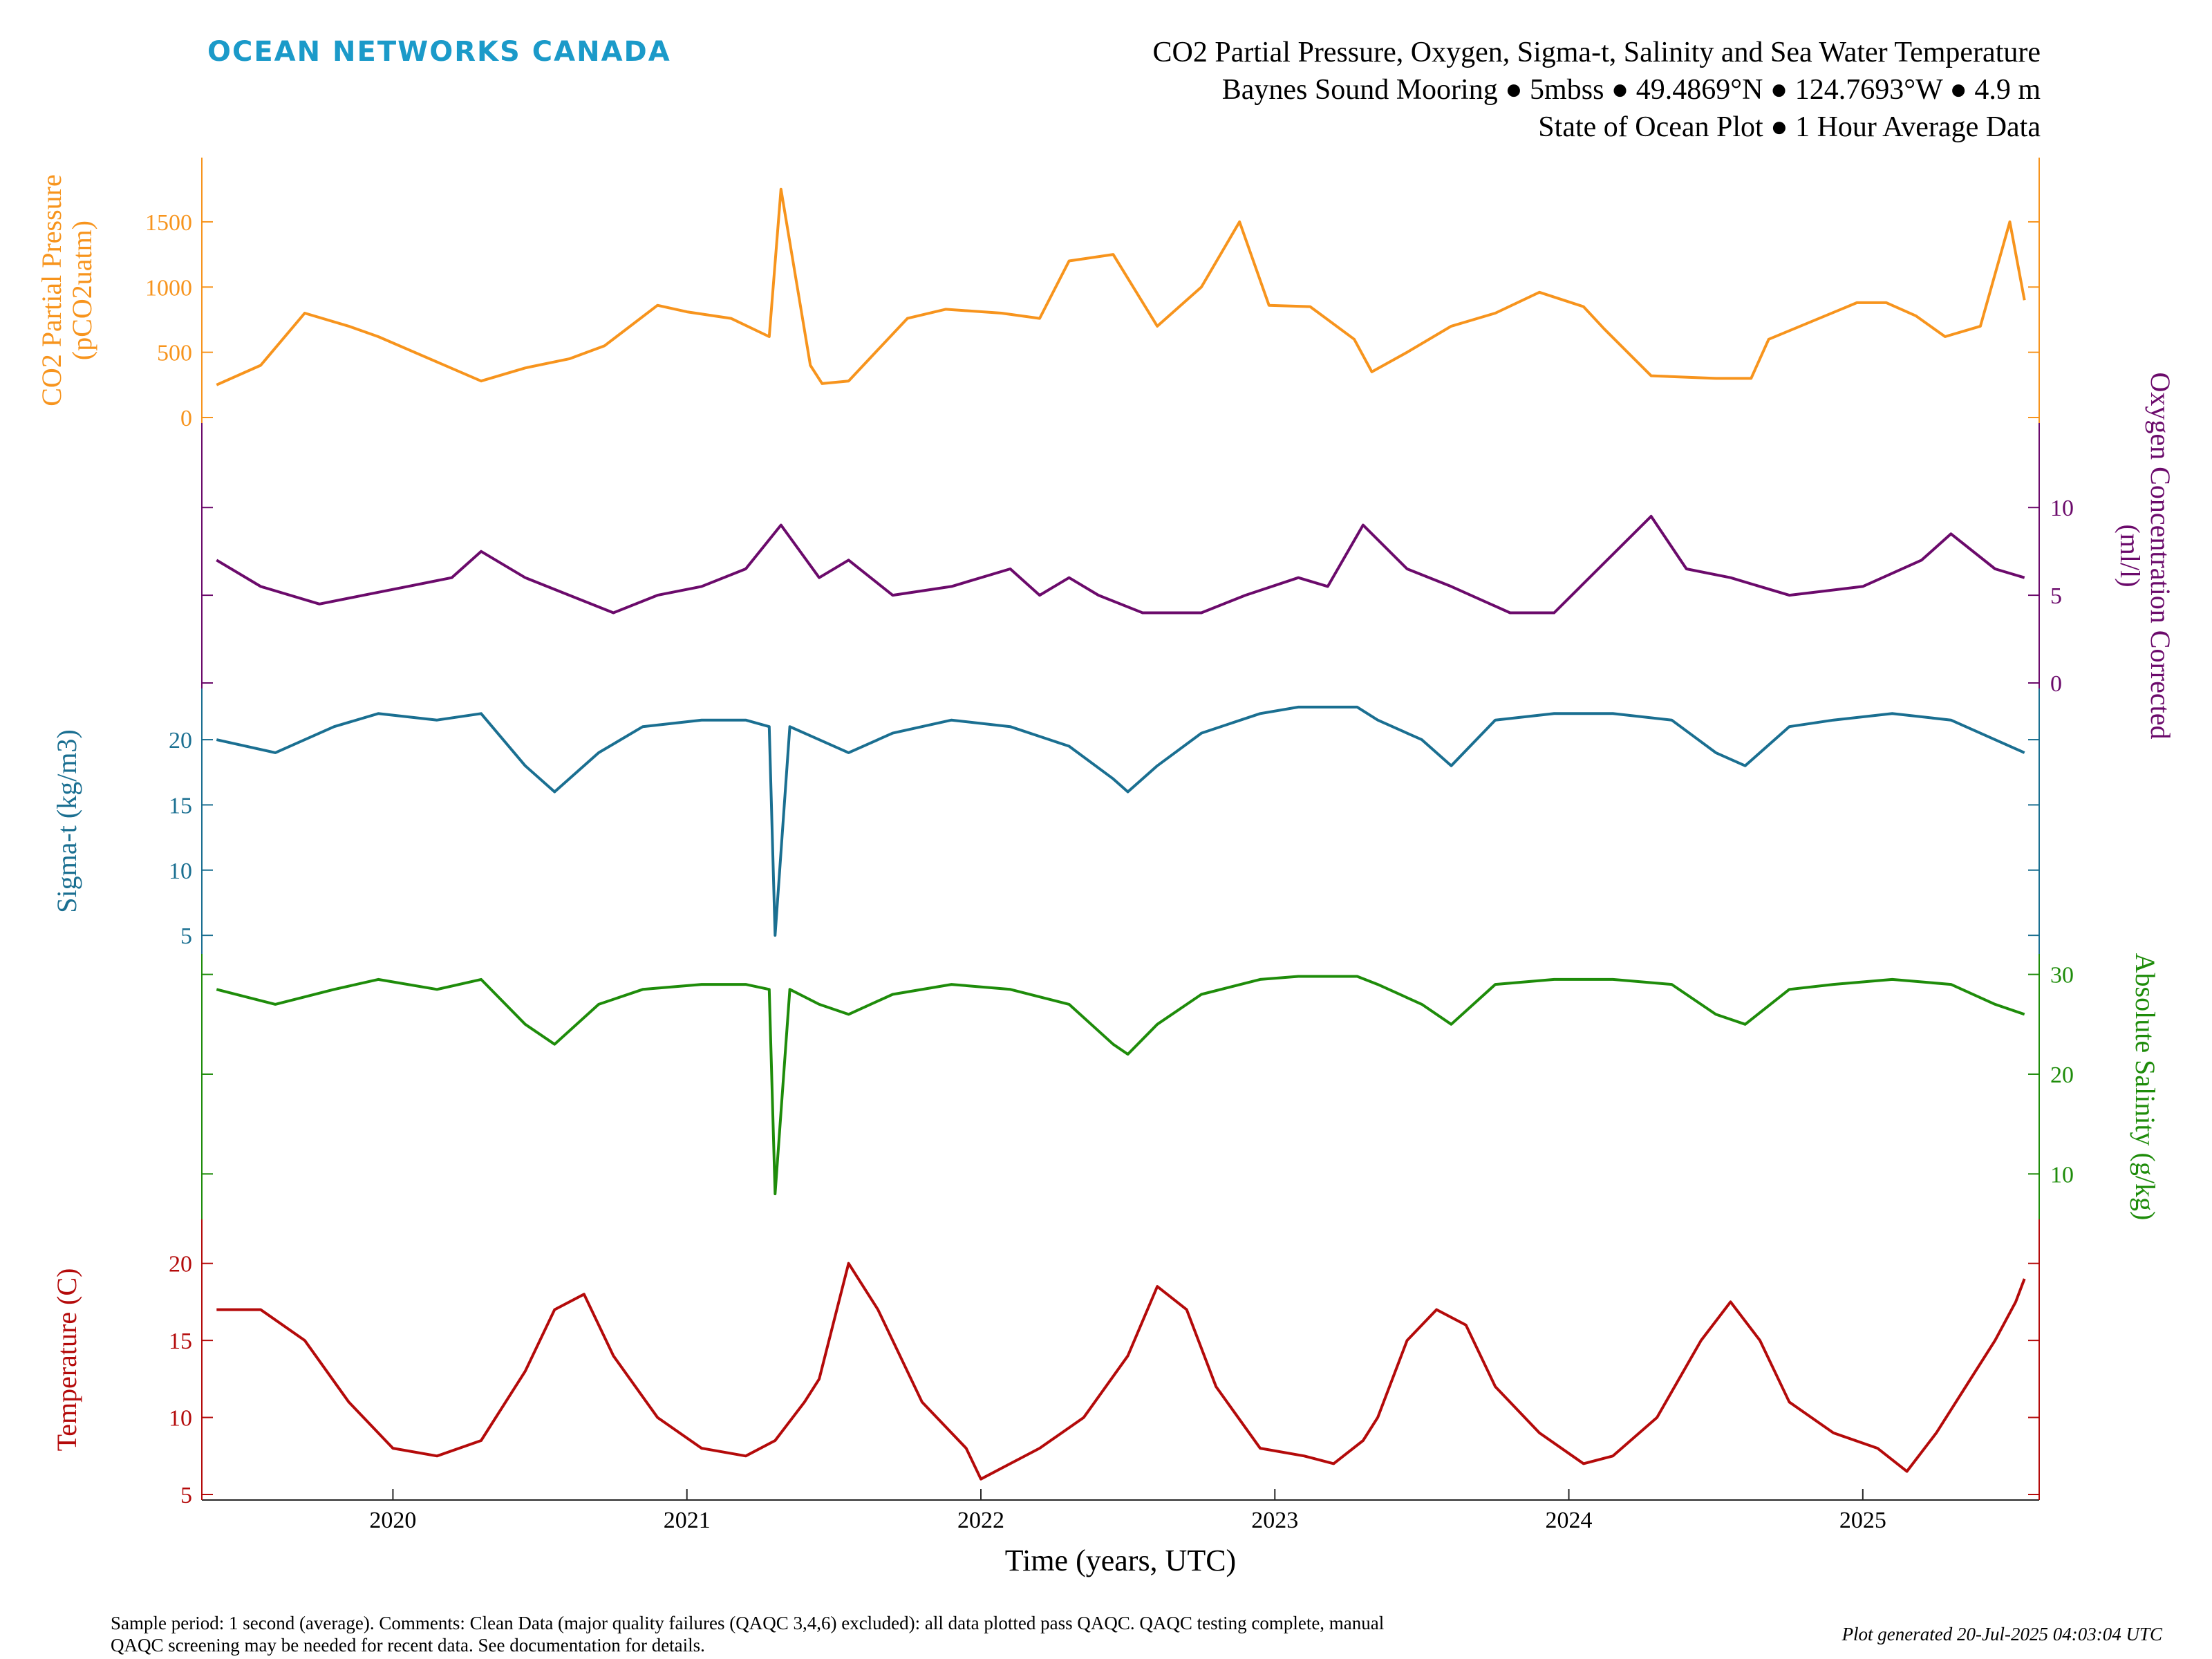  What do you see at coordinates (392, 1521) in the screenshot?
I see `x-tick-label-2020: 2020` at bounding box center [392, 1521].